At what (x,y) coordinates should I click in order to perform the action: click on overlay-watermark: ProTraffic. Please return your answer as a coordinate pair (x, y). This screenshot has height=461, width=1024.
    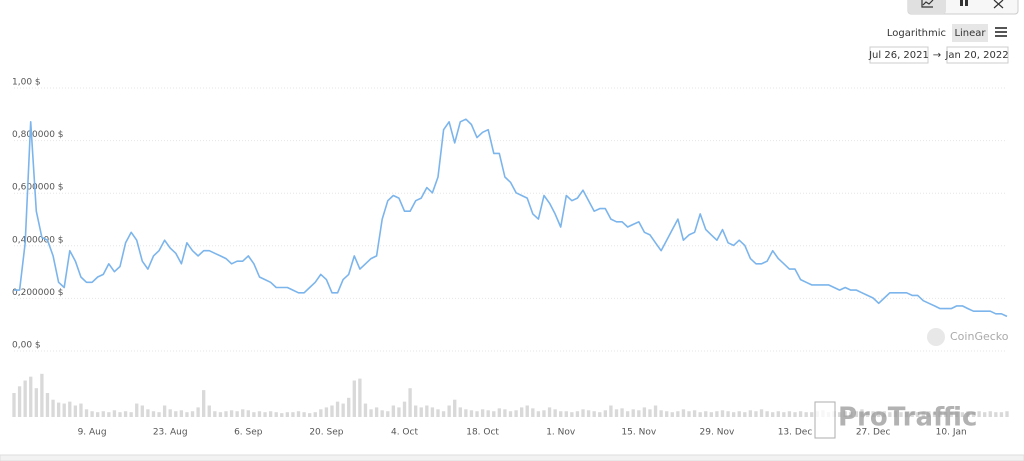
    Looking at the image, I should click on (907, 418).